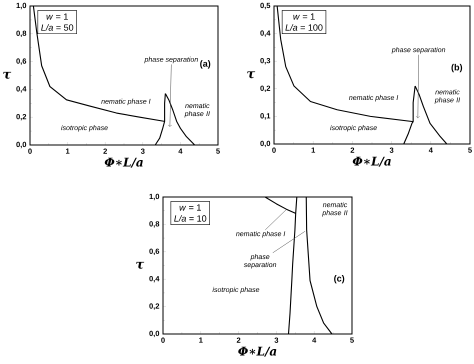 The height and width of the screenshot is (364, 474). Describe the element at coordinates (205, 64) in the screenshot. I see `annotation: (a)` at that location.